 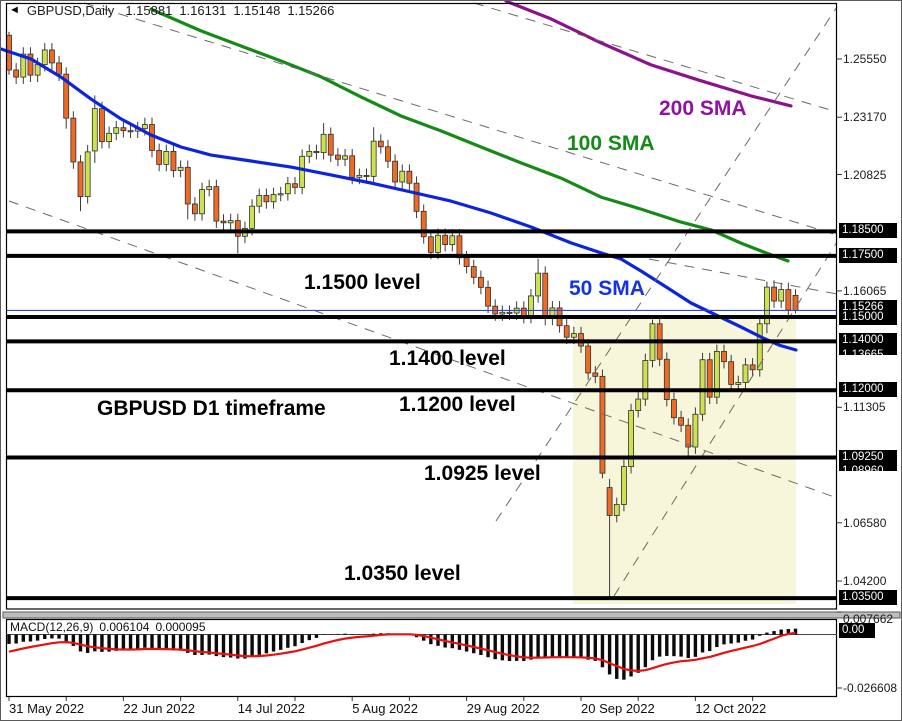 What do you see at coordinates (868, 457) in the screenshot?
I see `price-level-box: 1.09250` at bounding box center [868, 457].